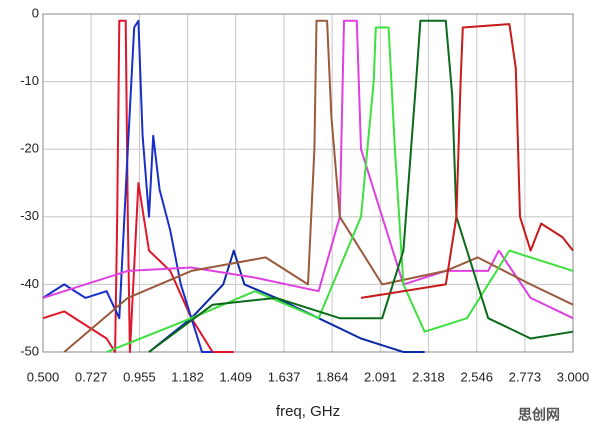 The image size is (596, 436). I want to click on x-tick-label: 2.091, so click(380, 376).